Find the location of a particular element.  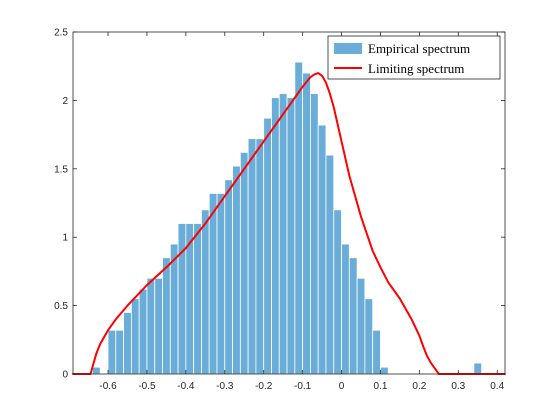

y-tick-label: 1.5 is located at coordinates (61, 169).